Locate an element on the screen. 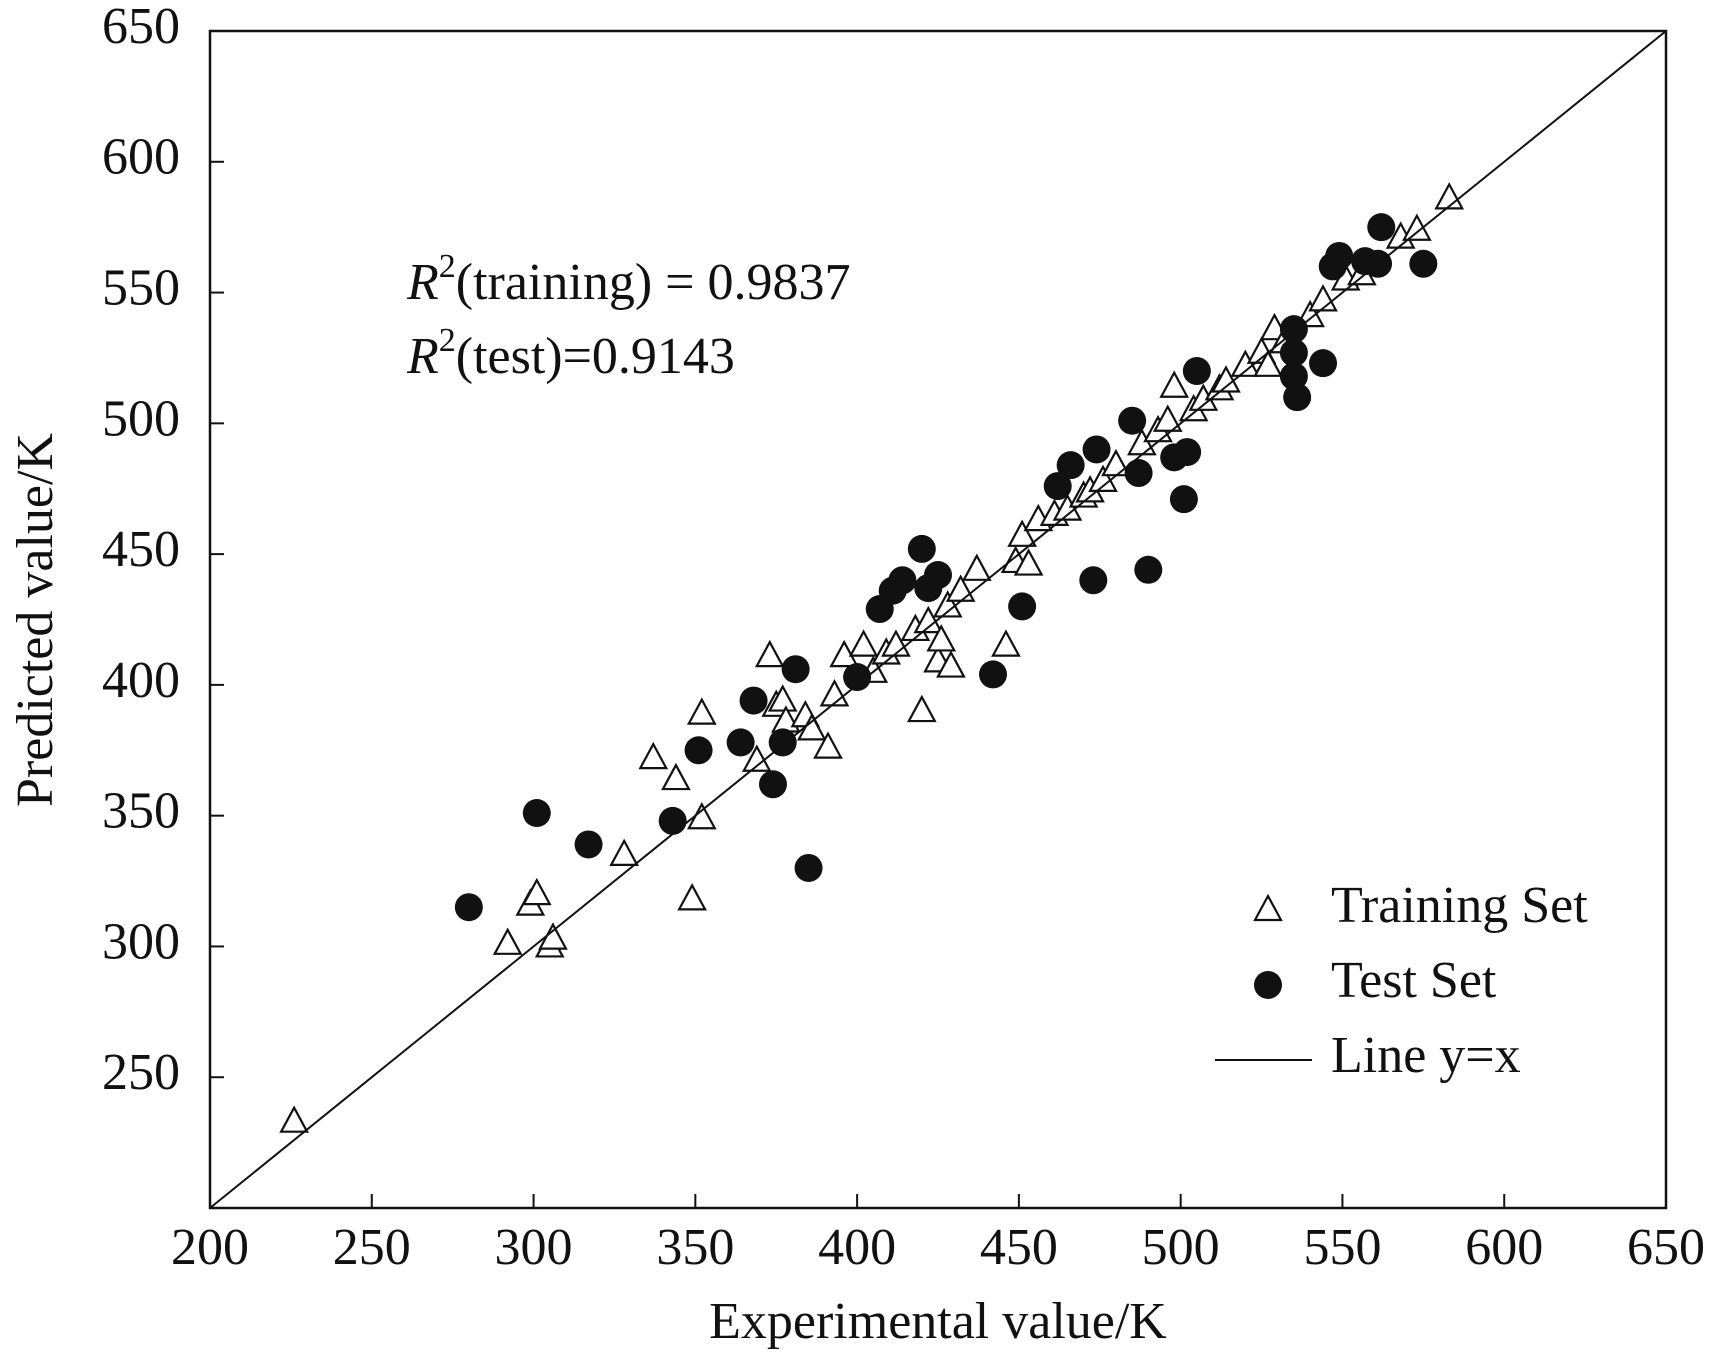  x-tick-label: 650 is located at coordinates (1666, 1247).